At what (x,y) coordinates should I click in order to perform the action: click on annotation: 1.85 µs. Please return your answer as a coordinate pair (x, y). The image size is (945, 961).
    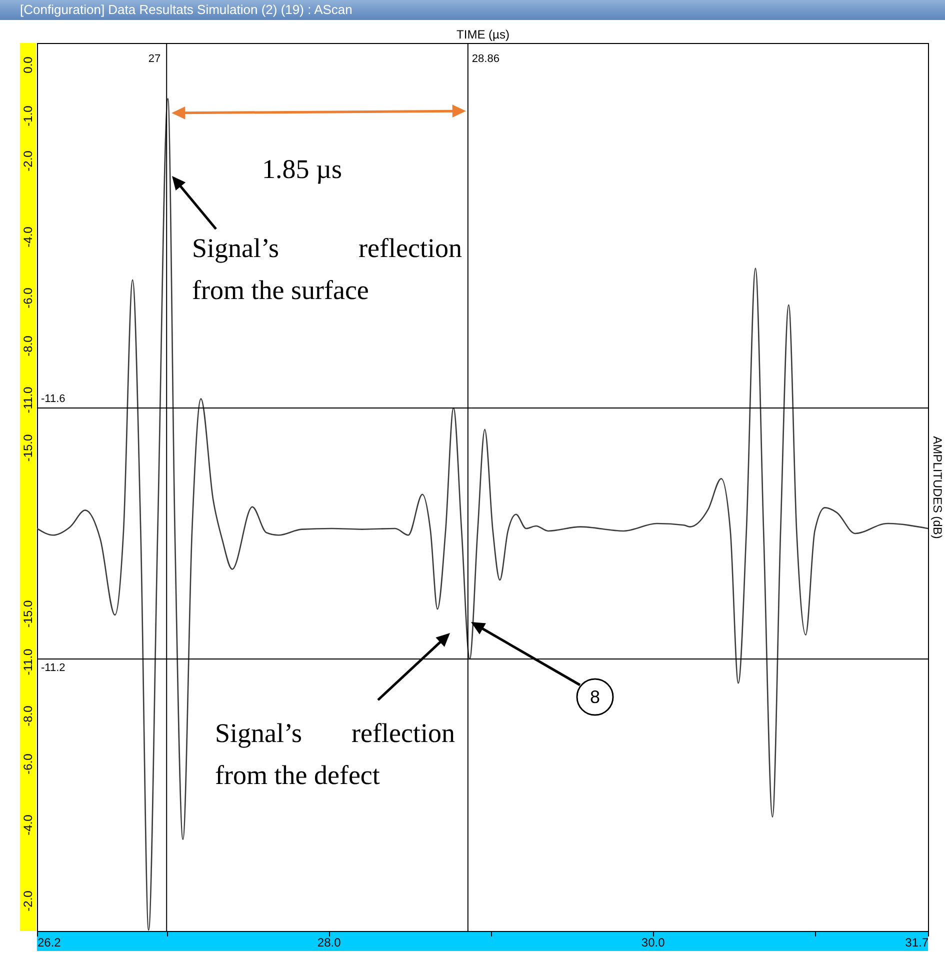
    Looking at the image, I should click on (302, 169).